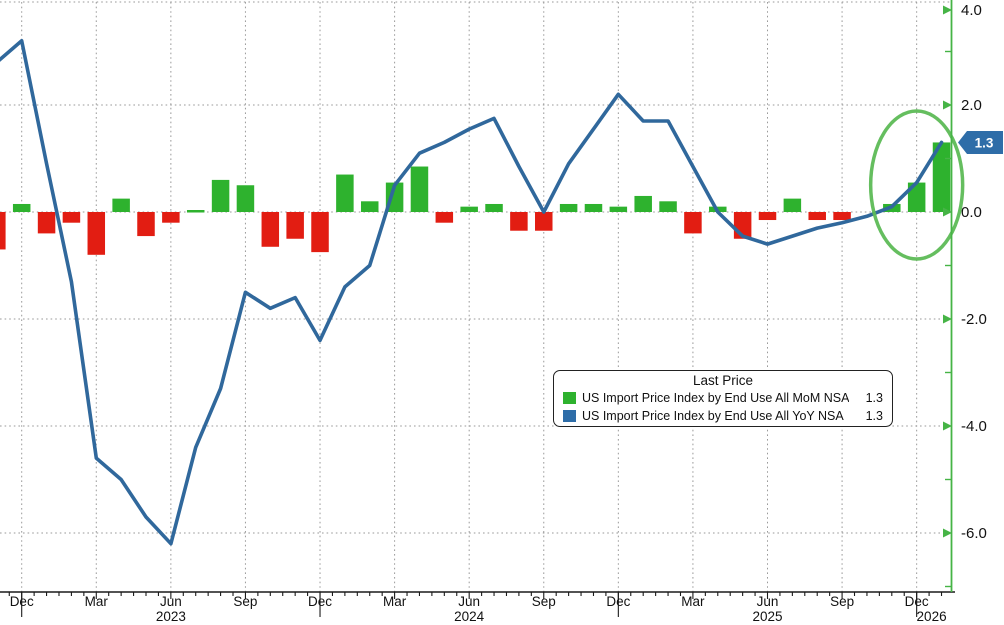  I want to click on bar-Aug-2024, so click(519, 221).